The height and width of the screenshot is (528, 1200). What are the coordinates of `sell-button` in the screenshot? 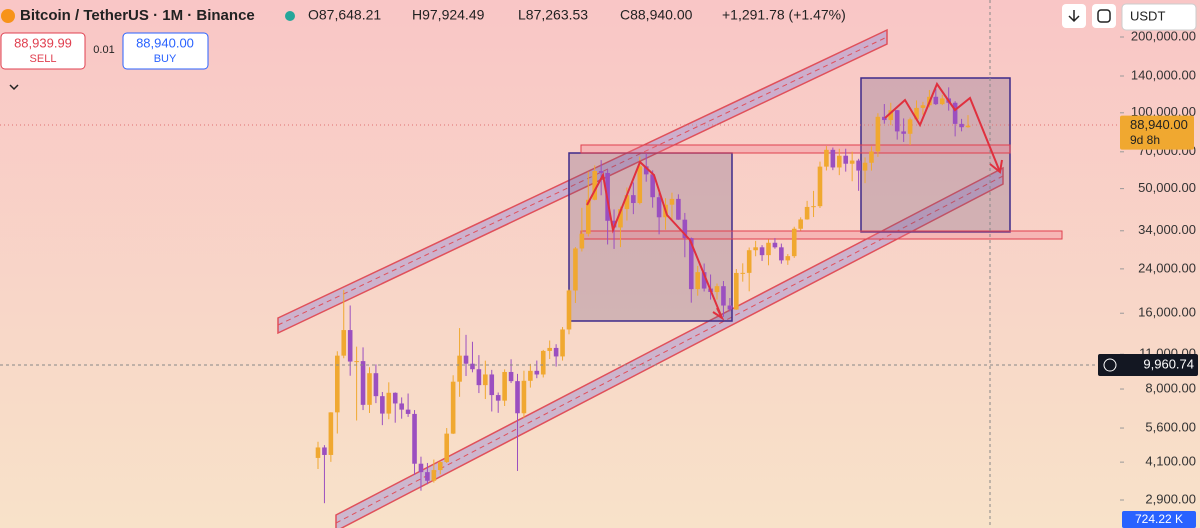 It's located at (43, 51).